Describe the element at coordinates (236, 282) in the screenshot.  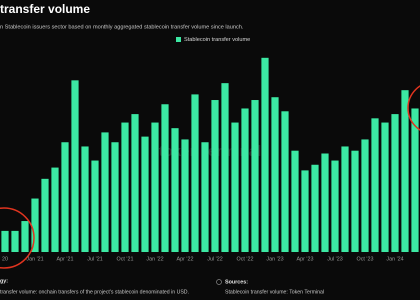
I see `sources-heading: Sources:` at that location.